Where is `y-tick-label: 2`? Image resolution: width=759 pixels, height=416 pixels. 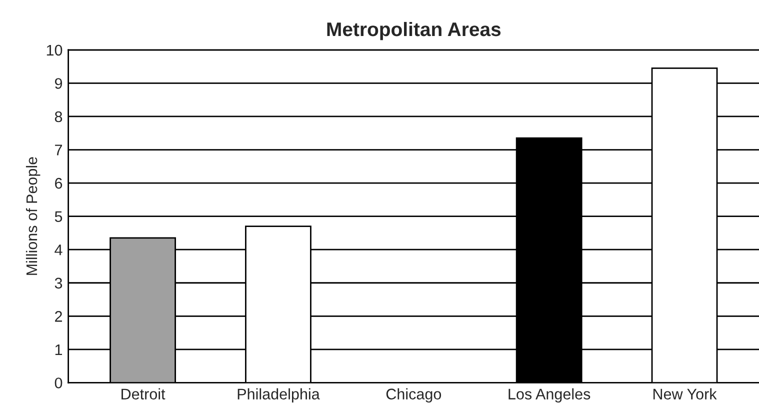
y-tick-label: 2 is located at coordinates (58, 316).